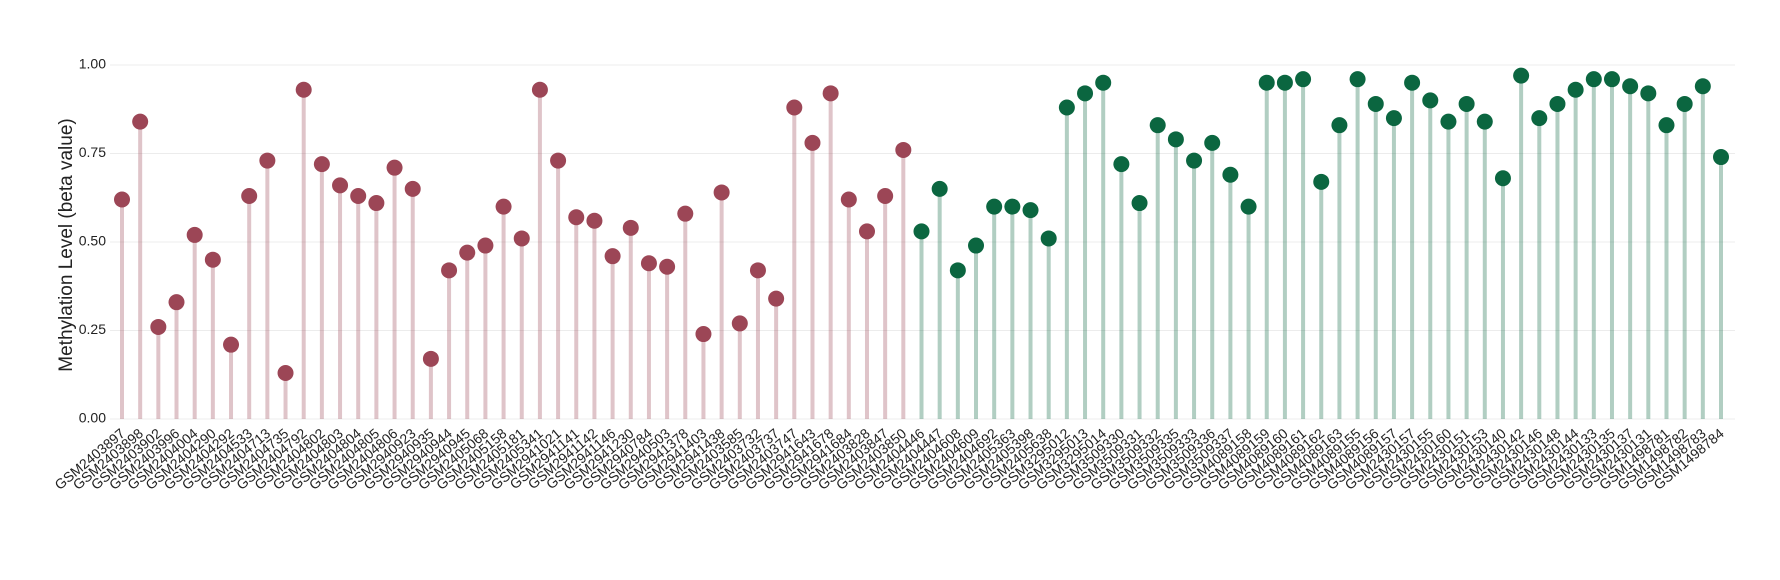 This screenshot has height=580, width=1780. I want to click on y-axis-label: Methylation Level (beta value), so click(66, 244).